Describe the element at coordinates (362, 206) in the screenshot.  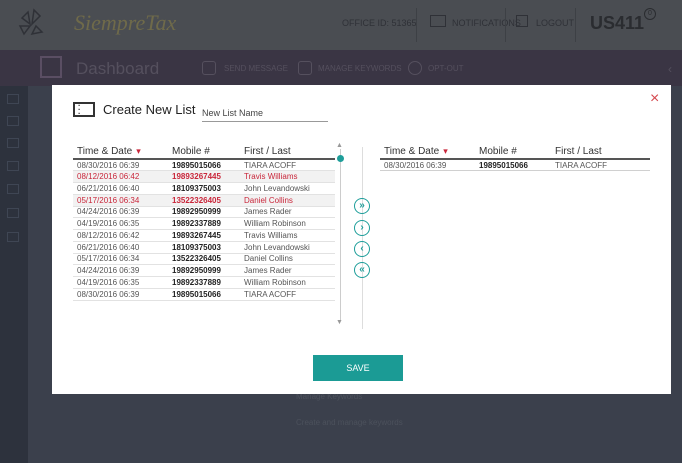
I see `double-chevron-right-icon: »` at that location.